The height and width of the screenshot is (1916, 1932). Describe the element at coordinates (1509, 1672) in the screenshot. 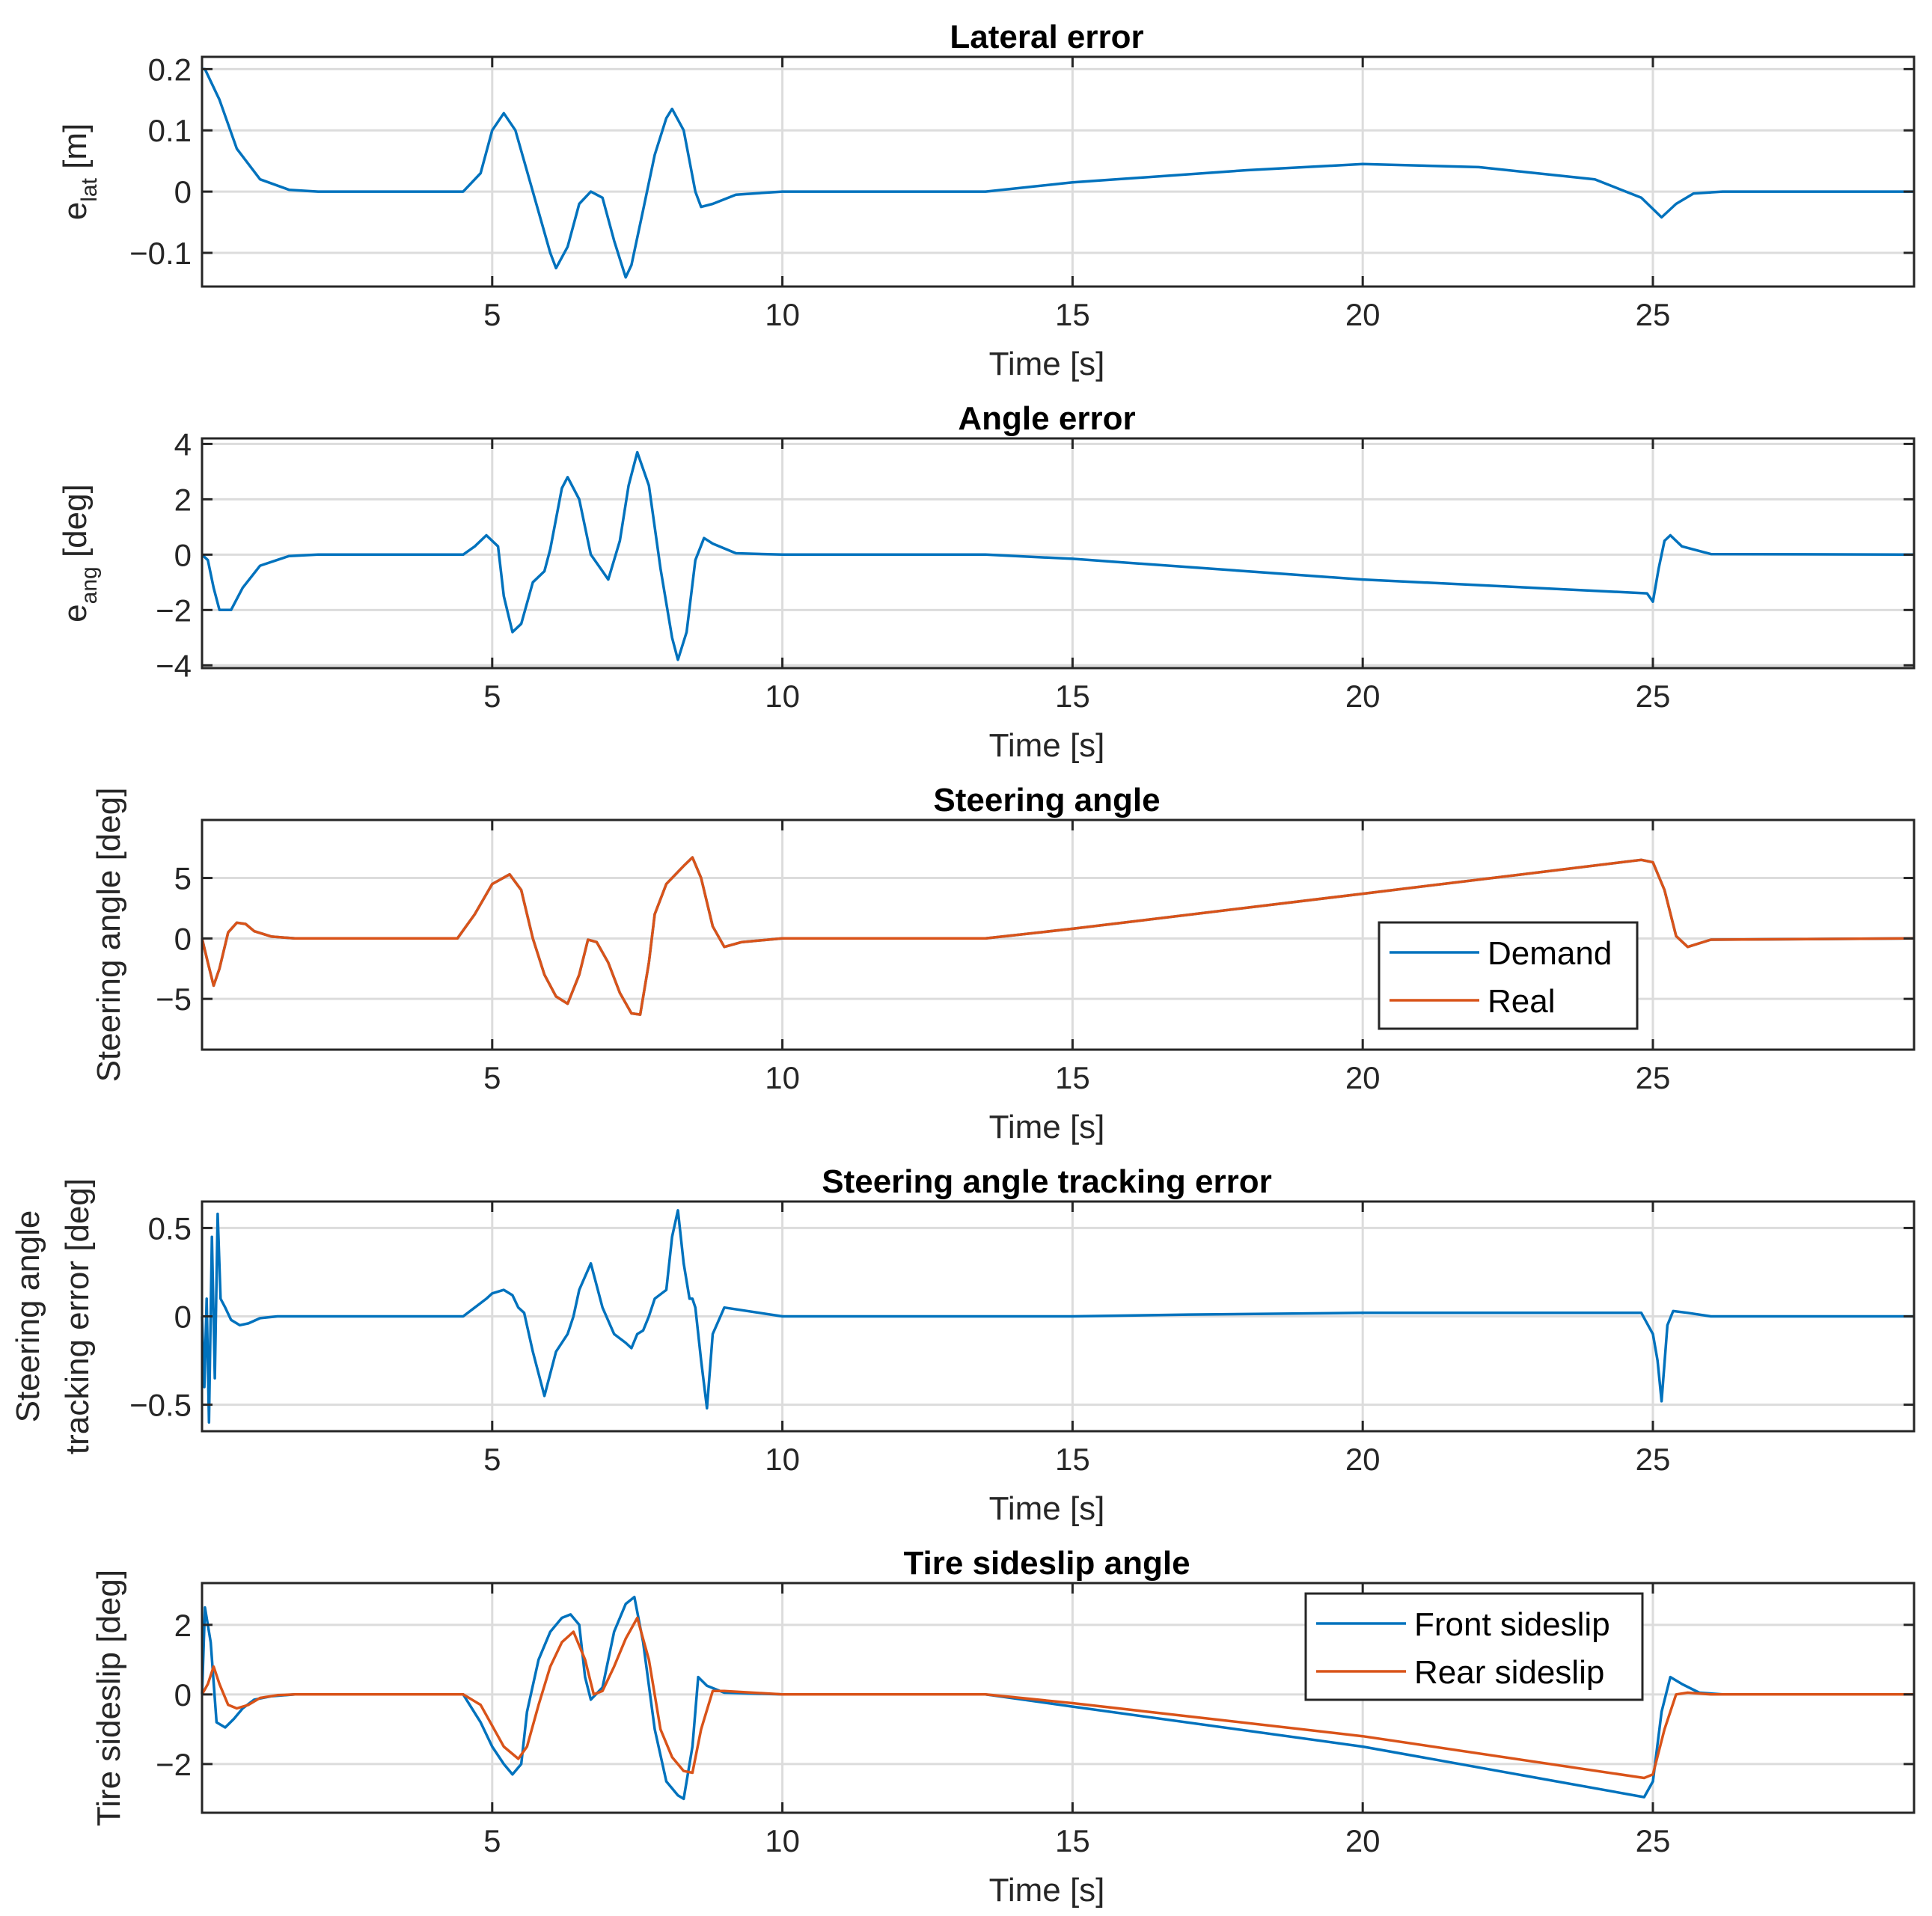

I see `legend-label: Rear sideslip` at that location.